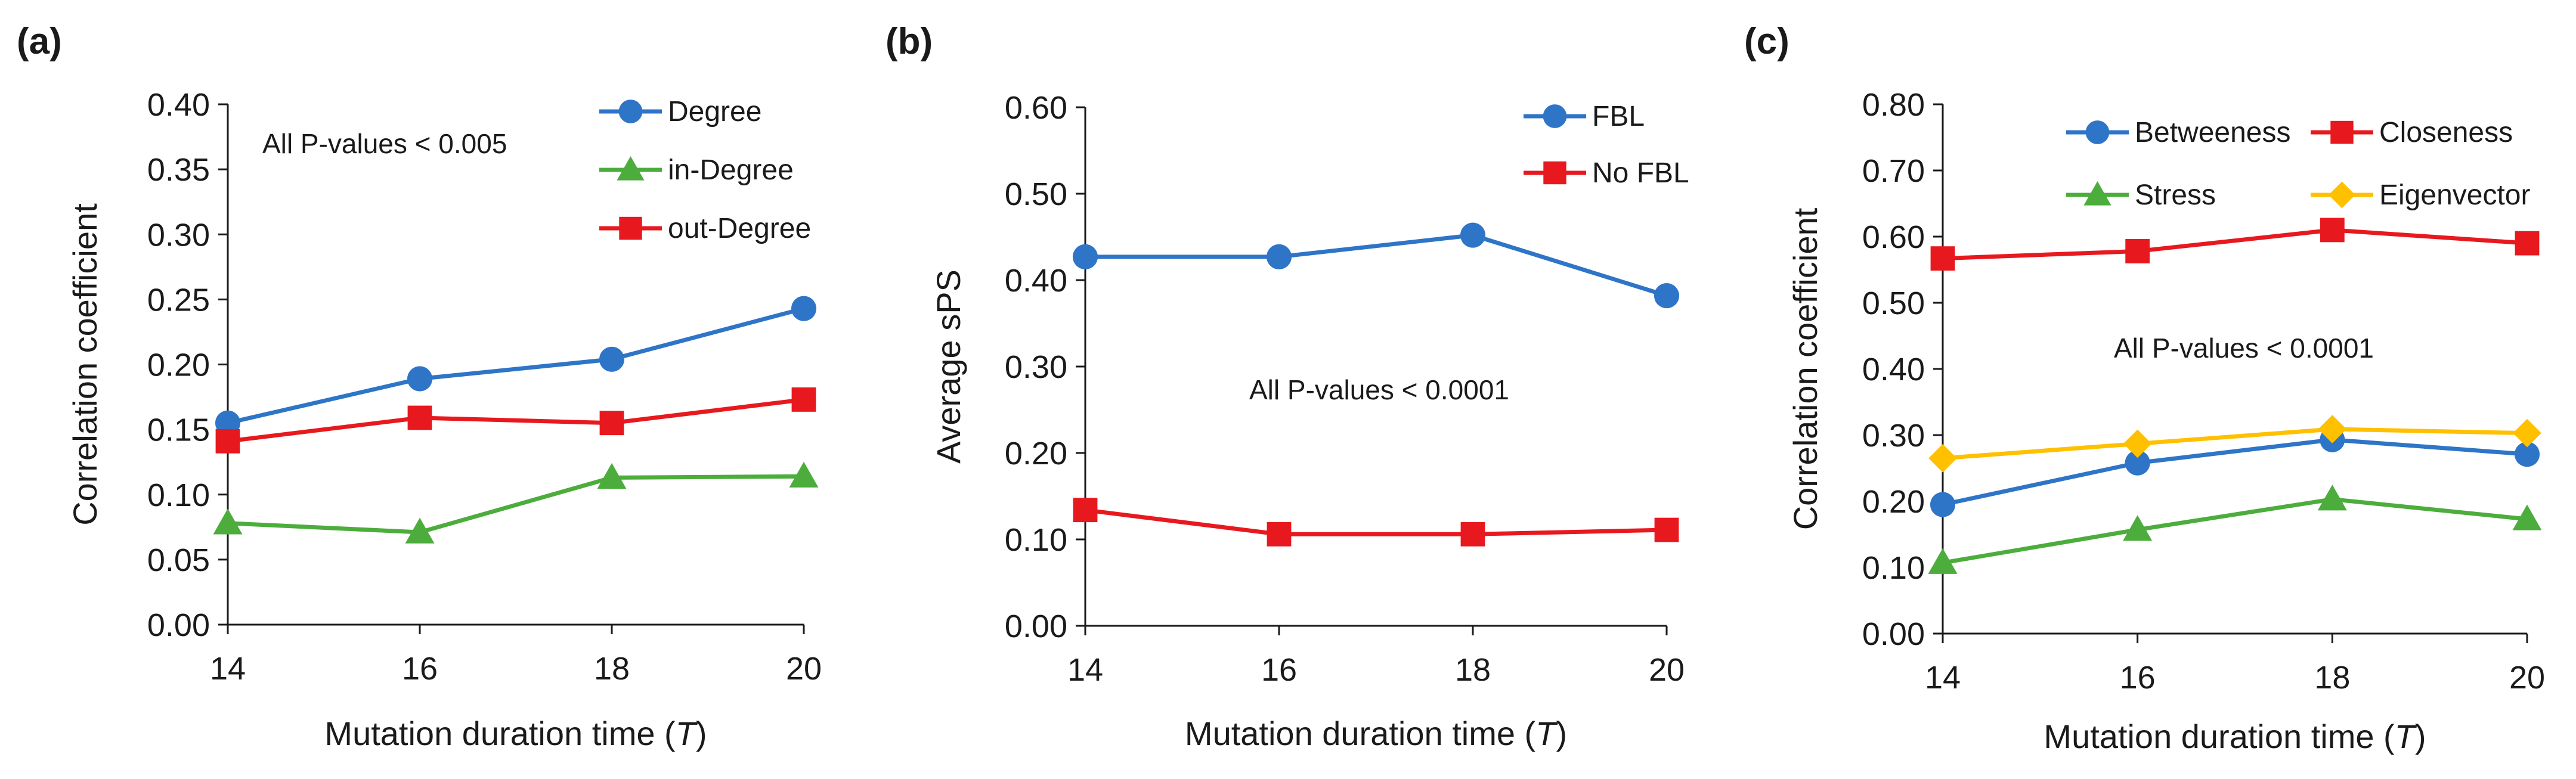 This screenshot has width=2576, height=779. I want to click on legend-entry: Eigenvector, so click(2421, 195).